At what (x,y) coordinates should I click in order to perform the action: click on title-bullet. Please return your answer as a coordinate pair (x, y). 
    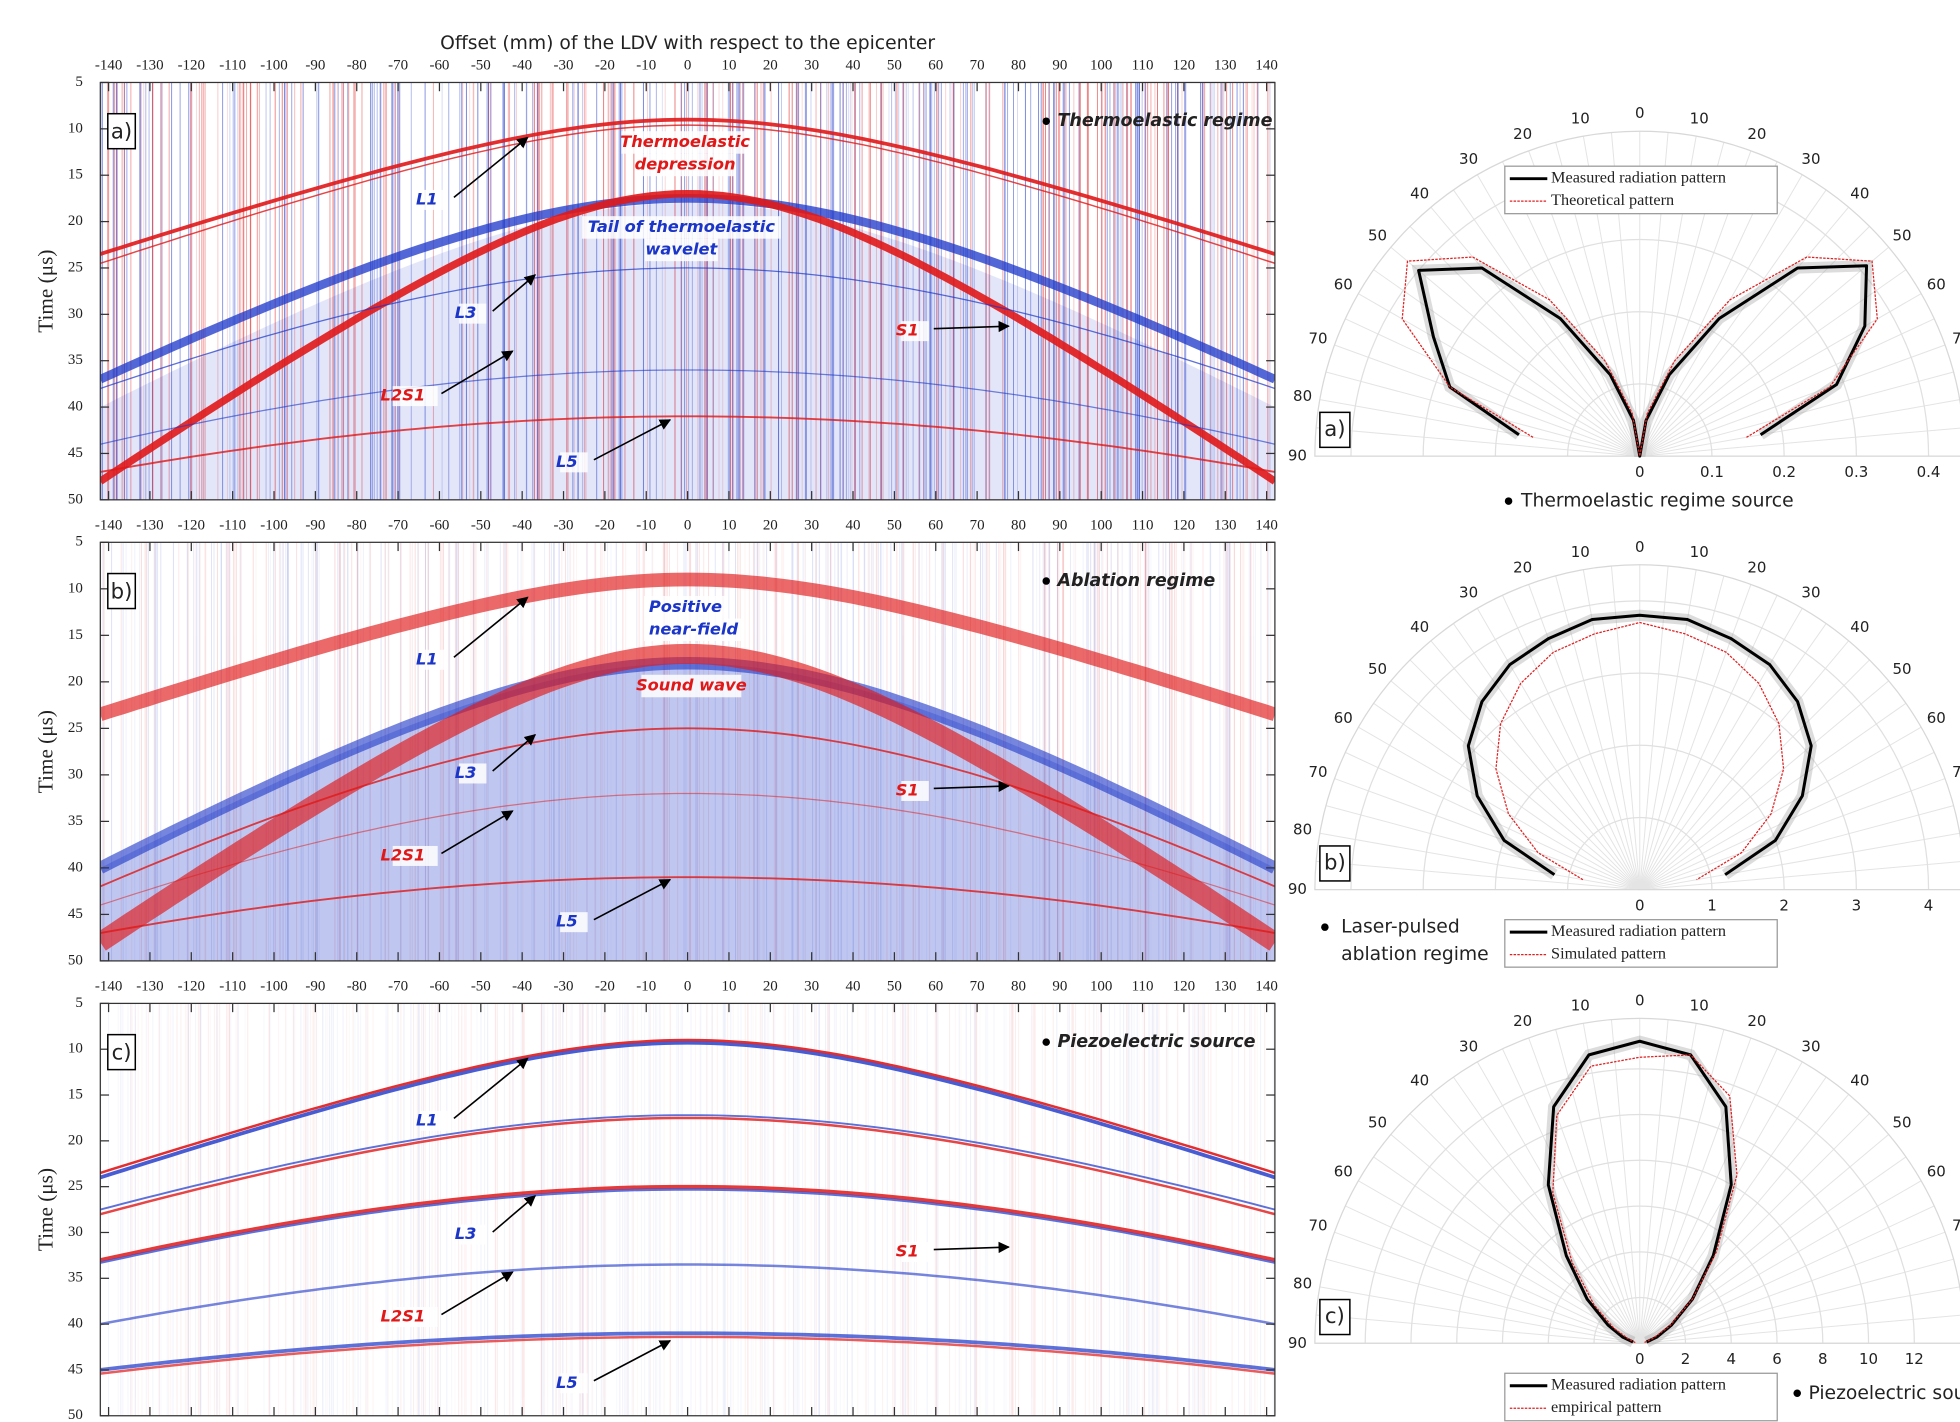
    Looking at the image, I should click on (1046, 1042).